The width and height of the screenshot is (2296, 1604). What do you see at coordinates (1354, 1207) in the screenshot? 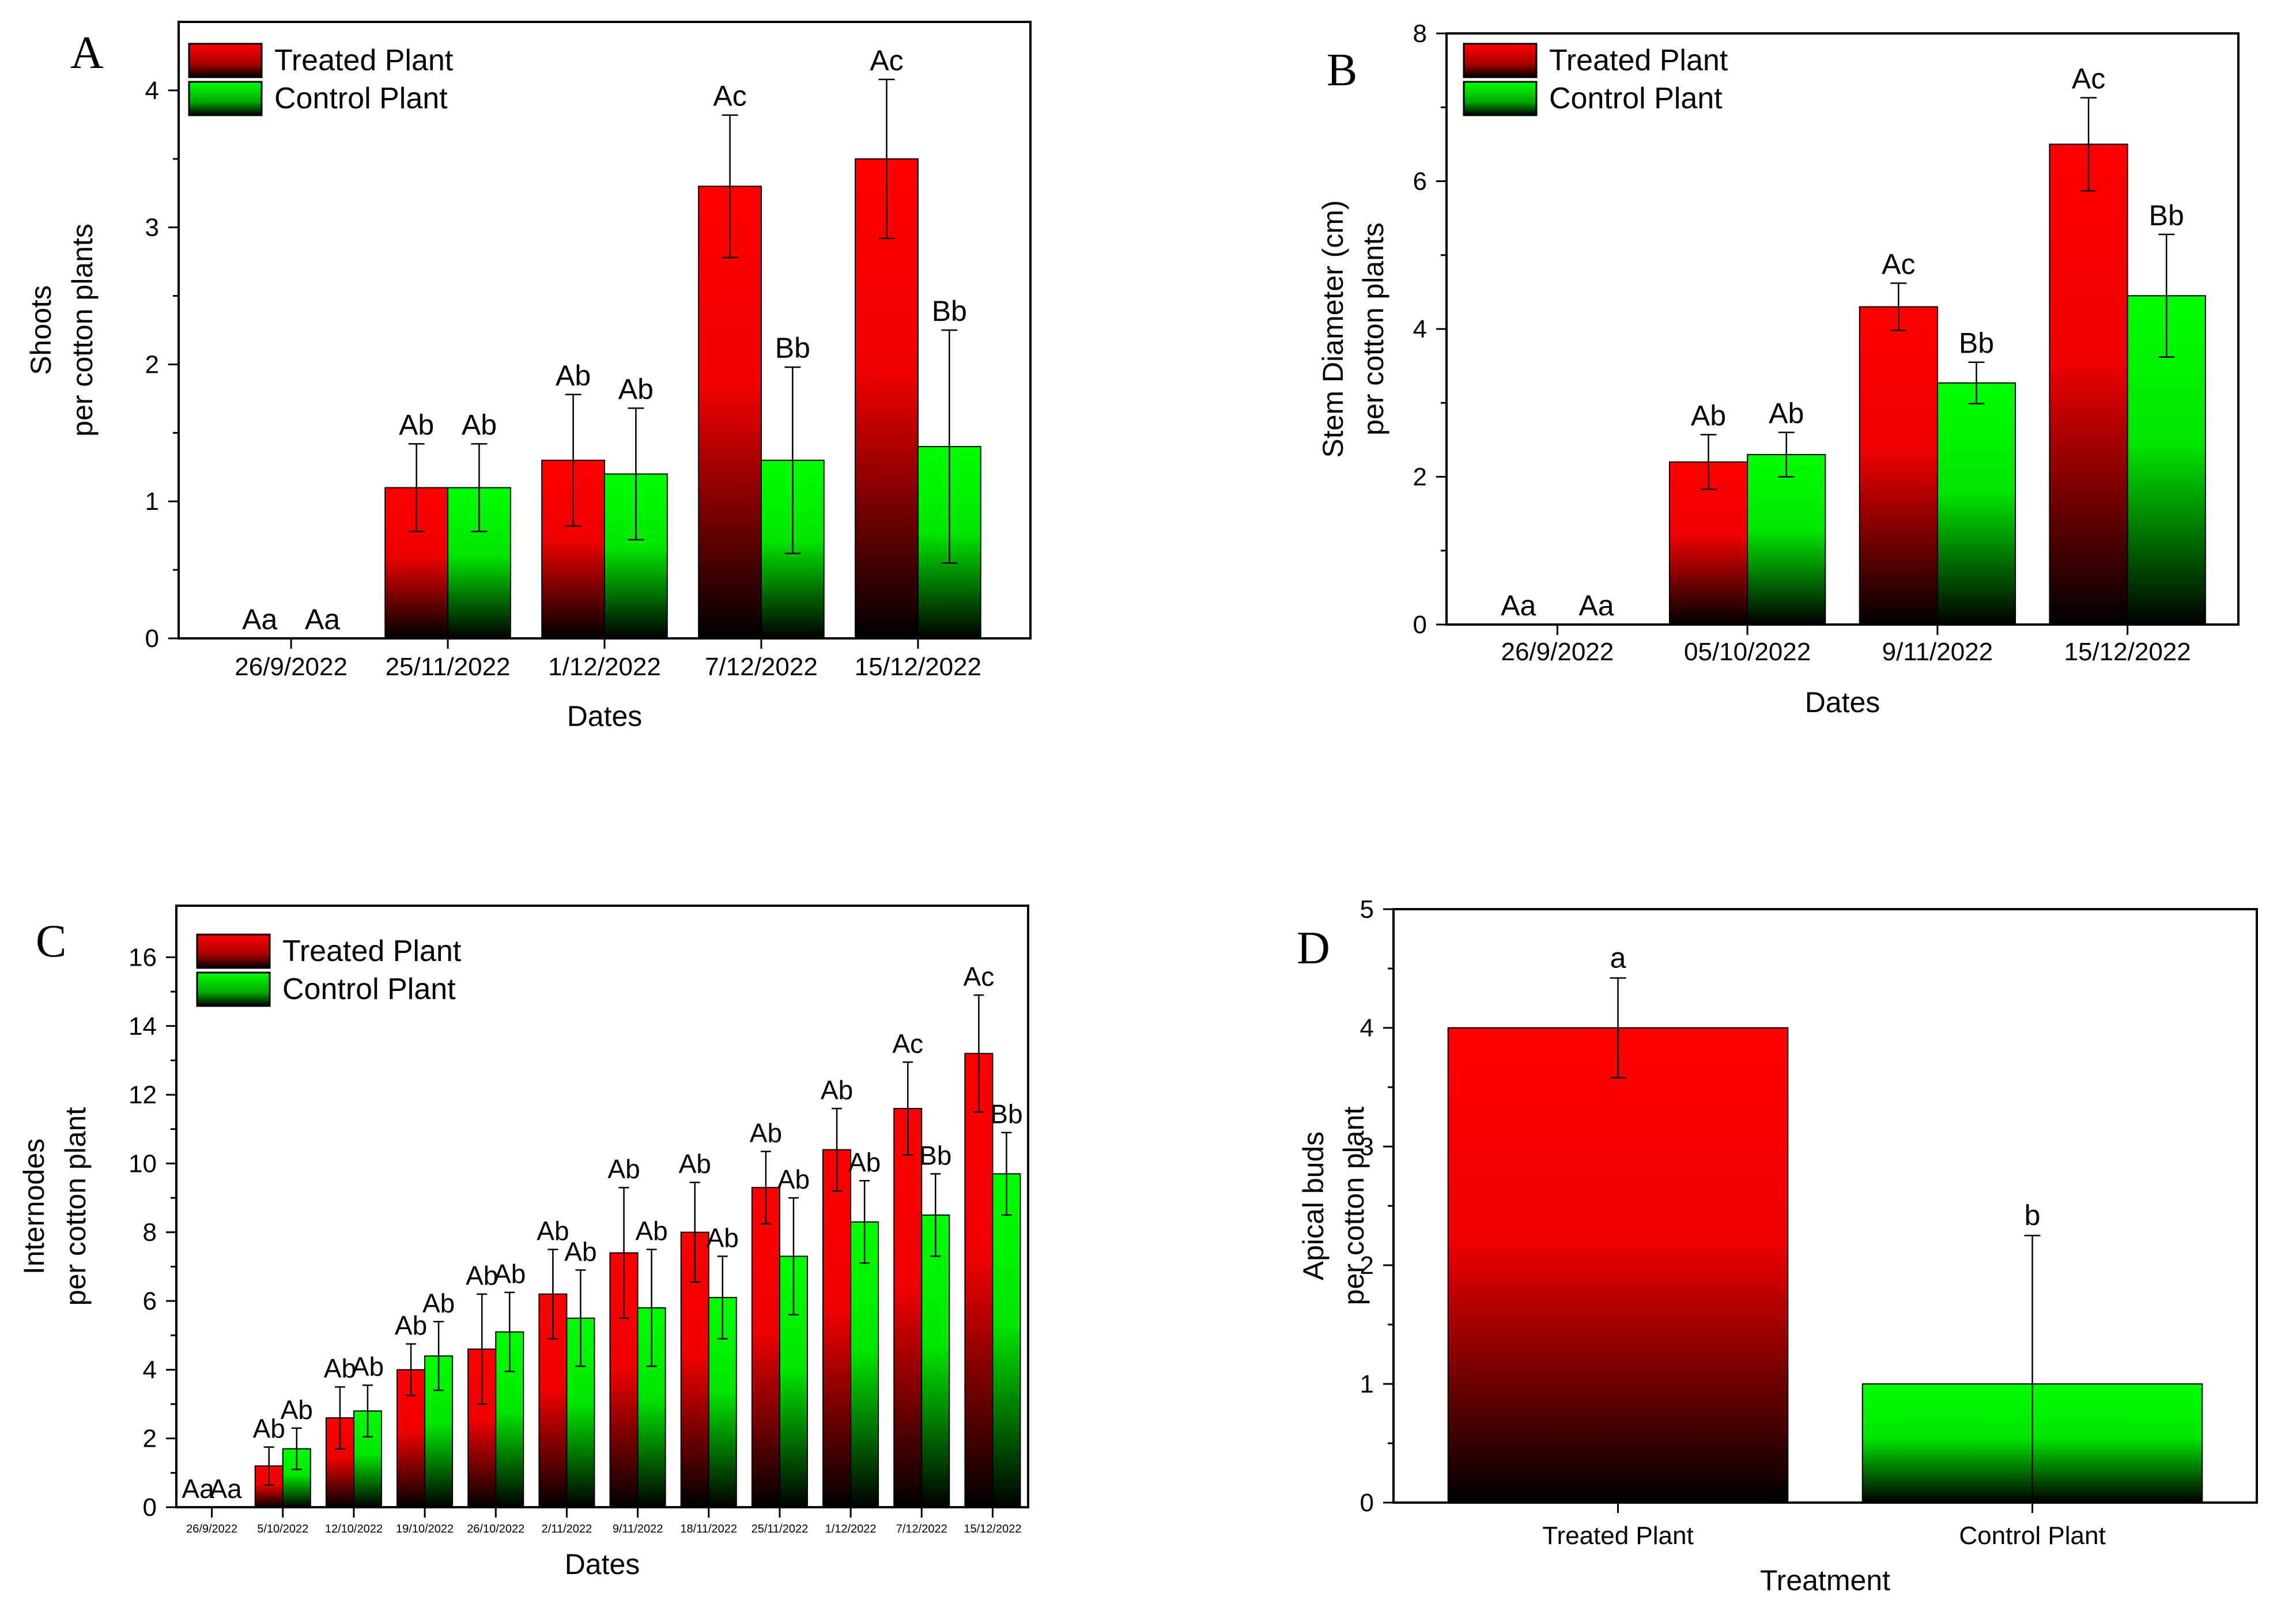
I see `y-axis-title: per cotton plant` at bounding box center [1354, 1207].